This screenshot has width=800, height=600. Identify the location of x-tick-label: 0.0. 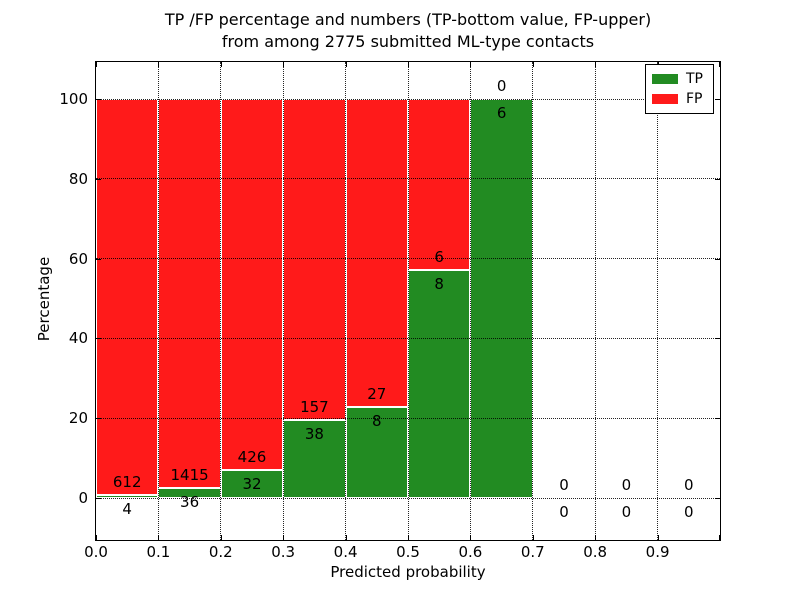
(96, 552).